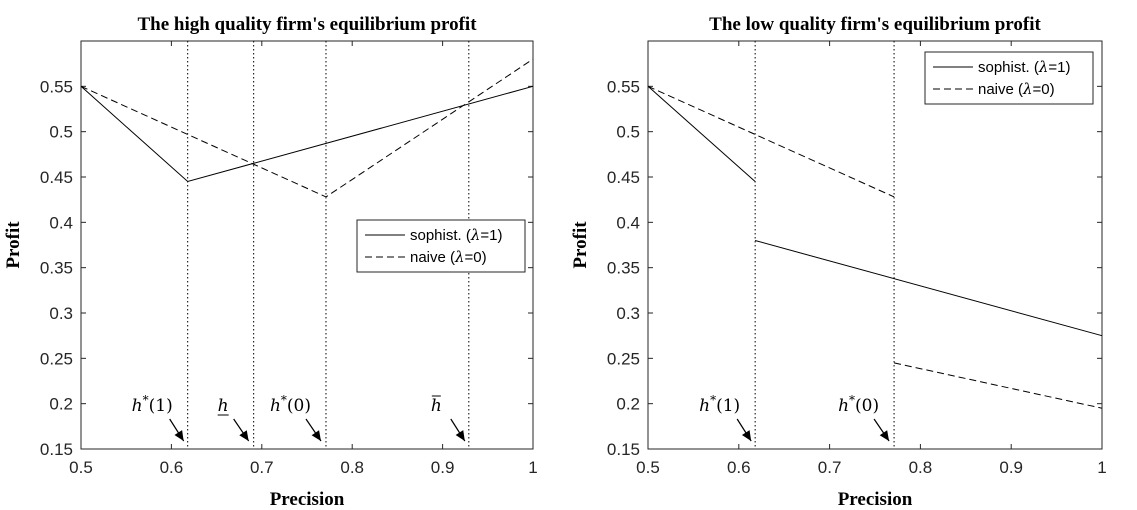 Image resolution: width=1137 pixels, height=510 pixels. I want to click on annotation-h-underline: h, so click(233, 419).